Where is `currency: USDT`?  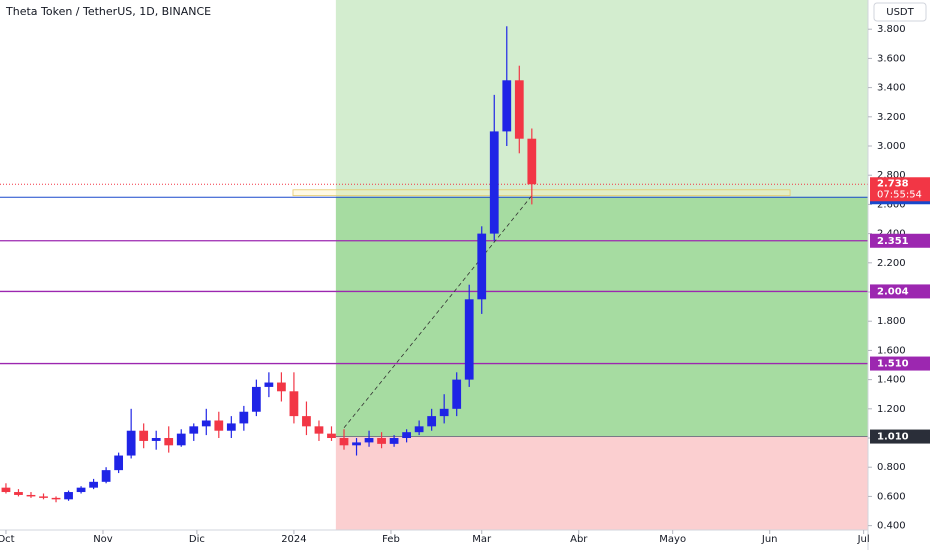 currency: USDT is located at coordinates (900, 12).